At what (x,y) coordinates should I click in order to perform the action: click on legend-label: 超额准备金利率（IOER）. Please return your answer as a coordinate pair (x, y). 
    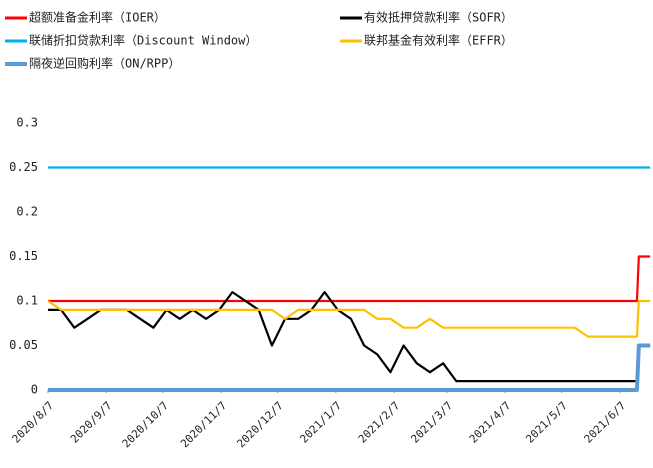
    Looking at the image, I should click on (97, 17).